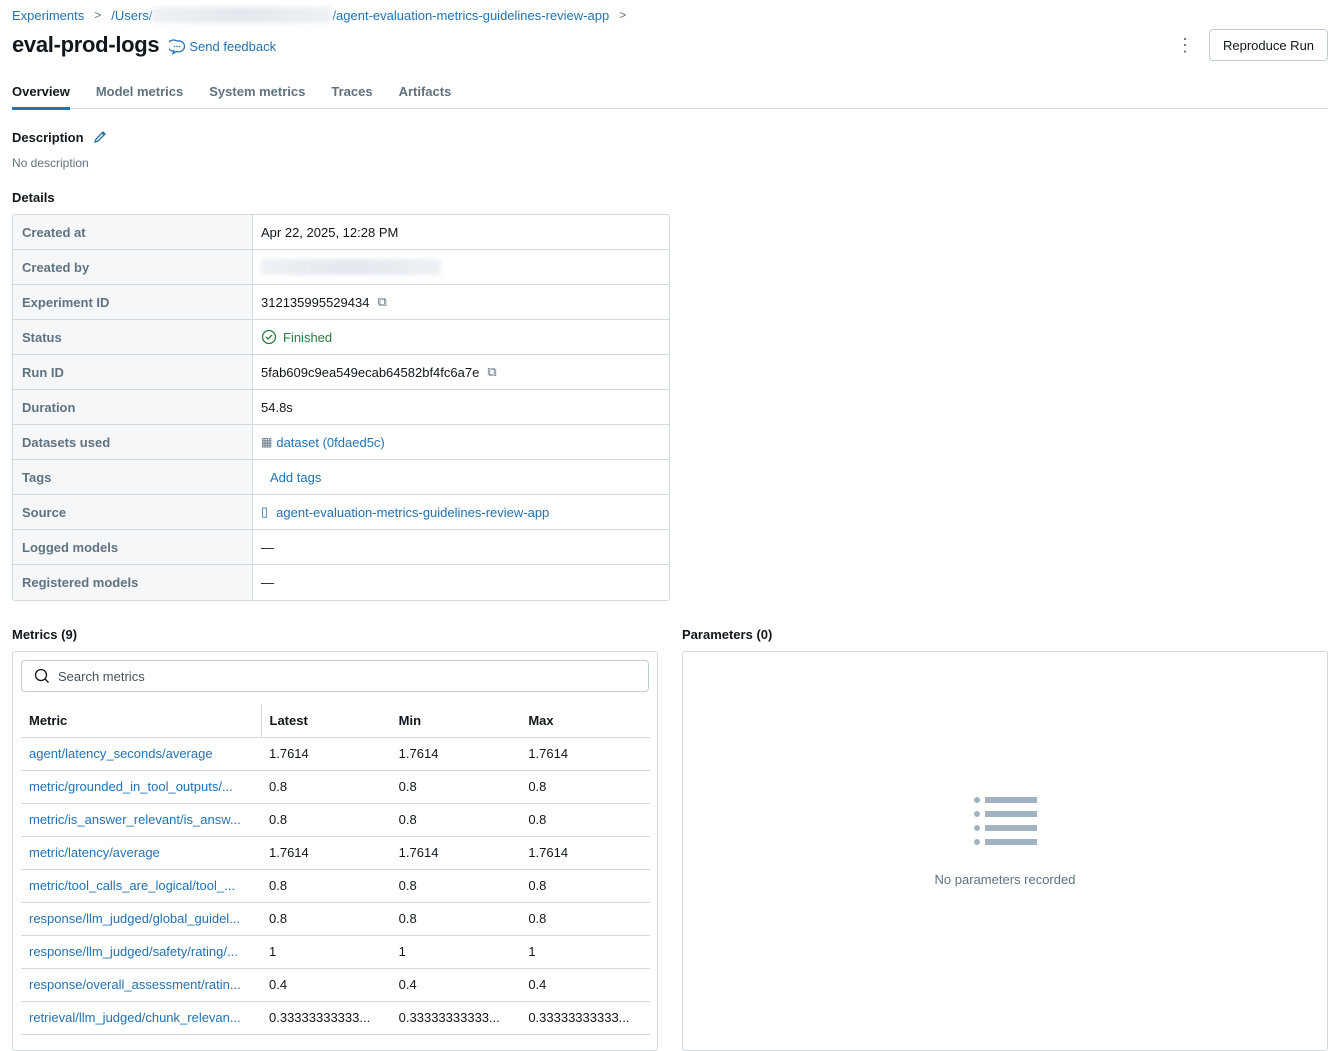  Describe the element at coordinates (222, 46) in the screenshot. I see `send-feedback-link: Send feedback` at that location.